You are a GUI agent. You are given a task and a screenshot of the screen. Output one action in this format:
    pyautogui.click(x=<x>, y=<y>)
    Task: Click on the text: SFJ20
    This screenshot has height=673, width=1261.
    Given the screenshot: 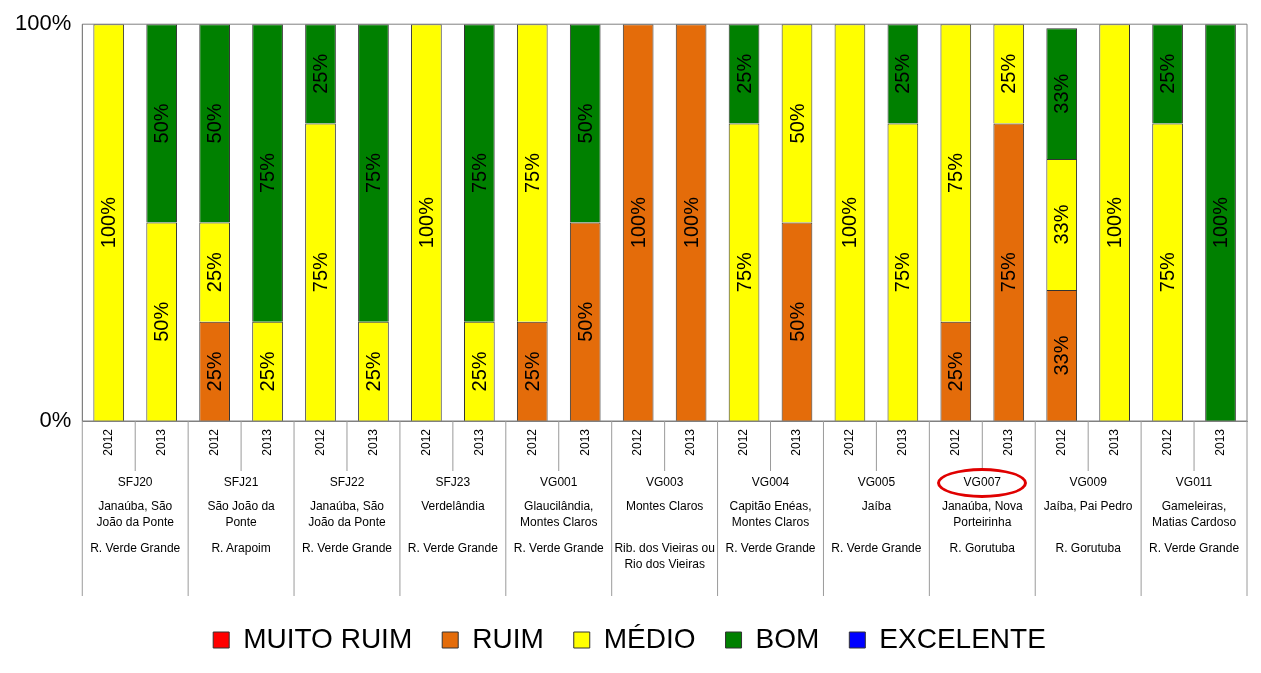 What is the action you would take?
    pyautogui.click(x=135, y=482)
    